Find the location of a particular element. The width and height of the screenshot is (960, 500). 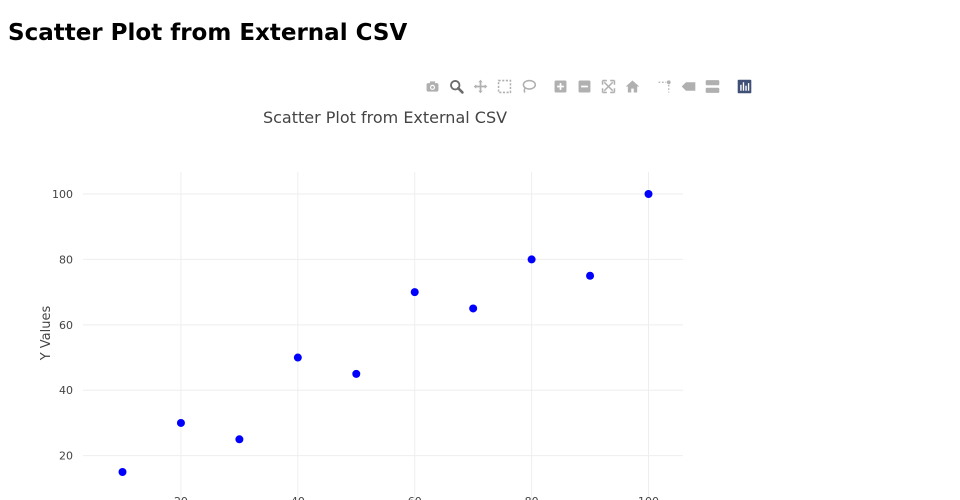

plotly-logo-icon is located at coordinates (744, 86).